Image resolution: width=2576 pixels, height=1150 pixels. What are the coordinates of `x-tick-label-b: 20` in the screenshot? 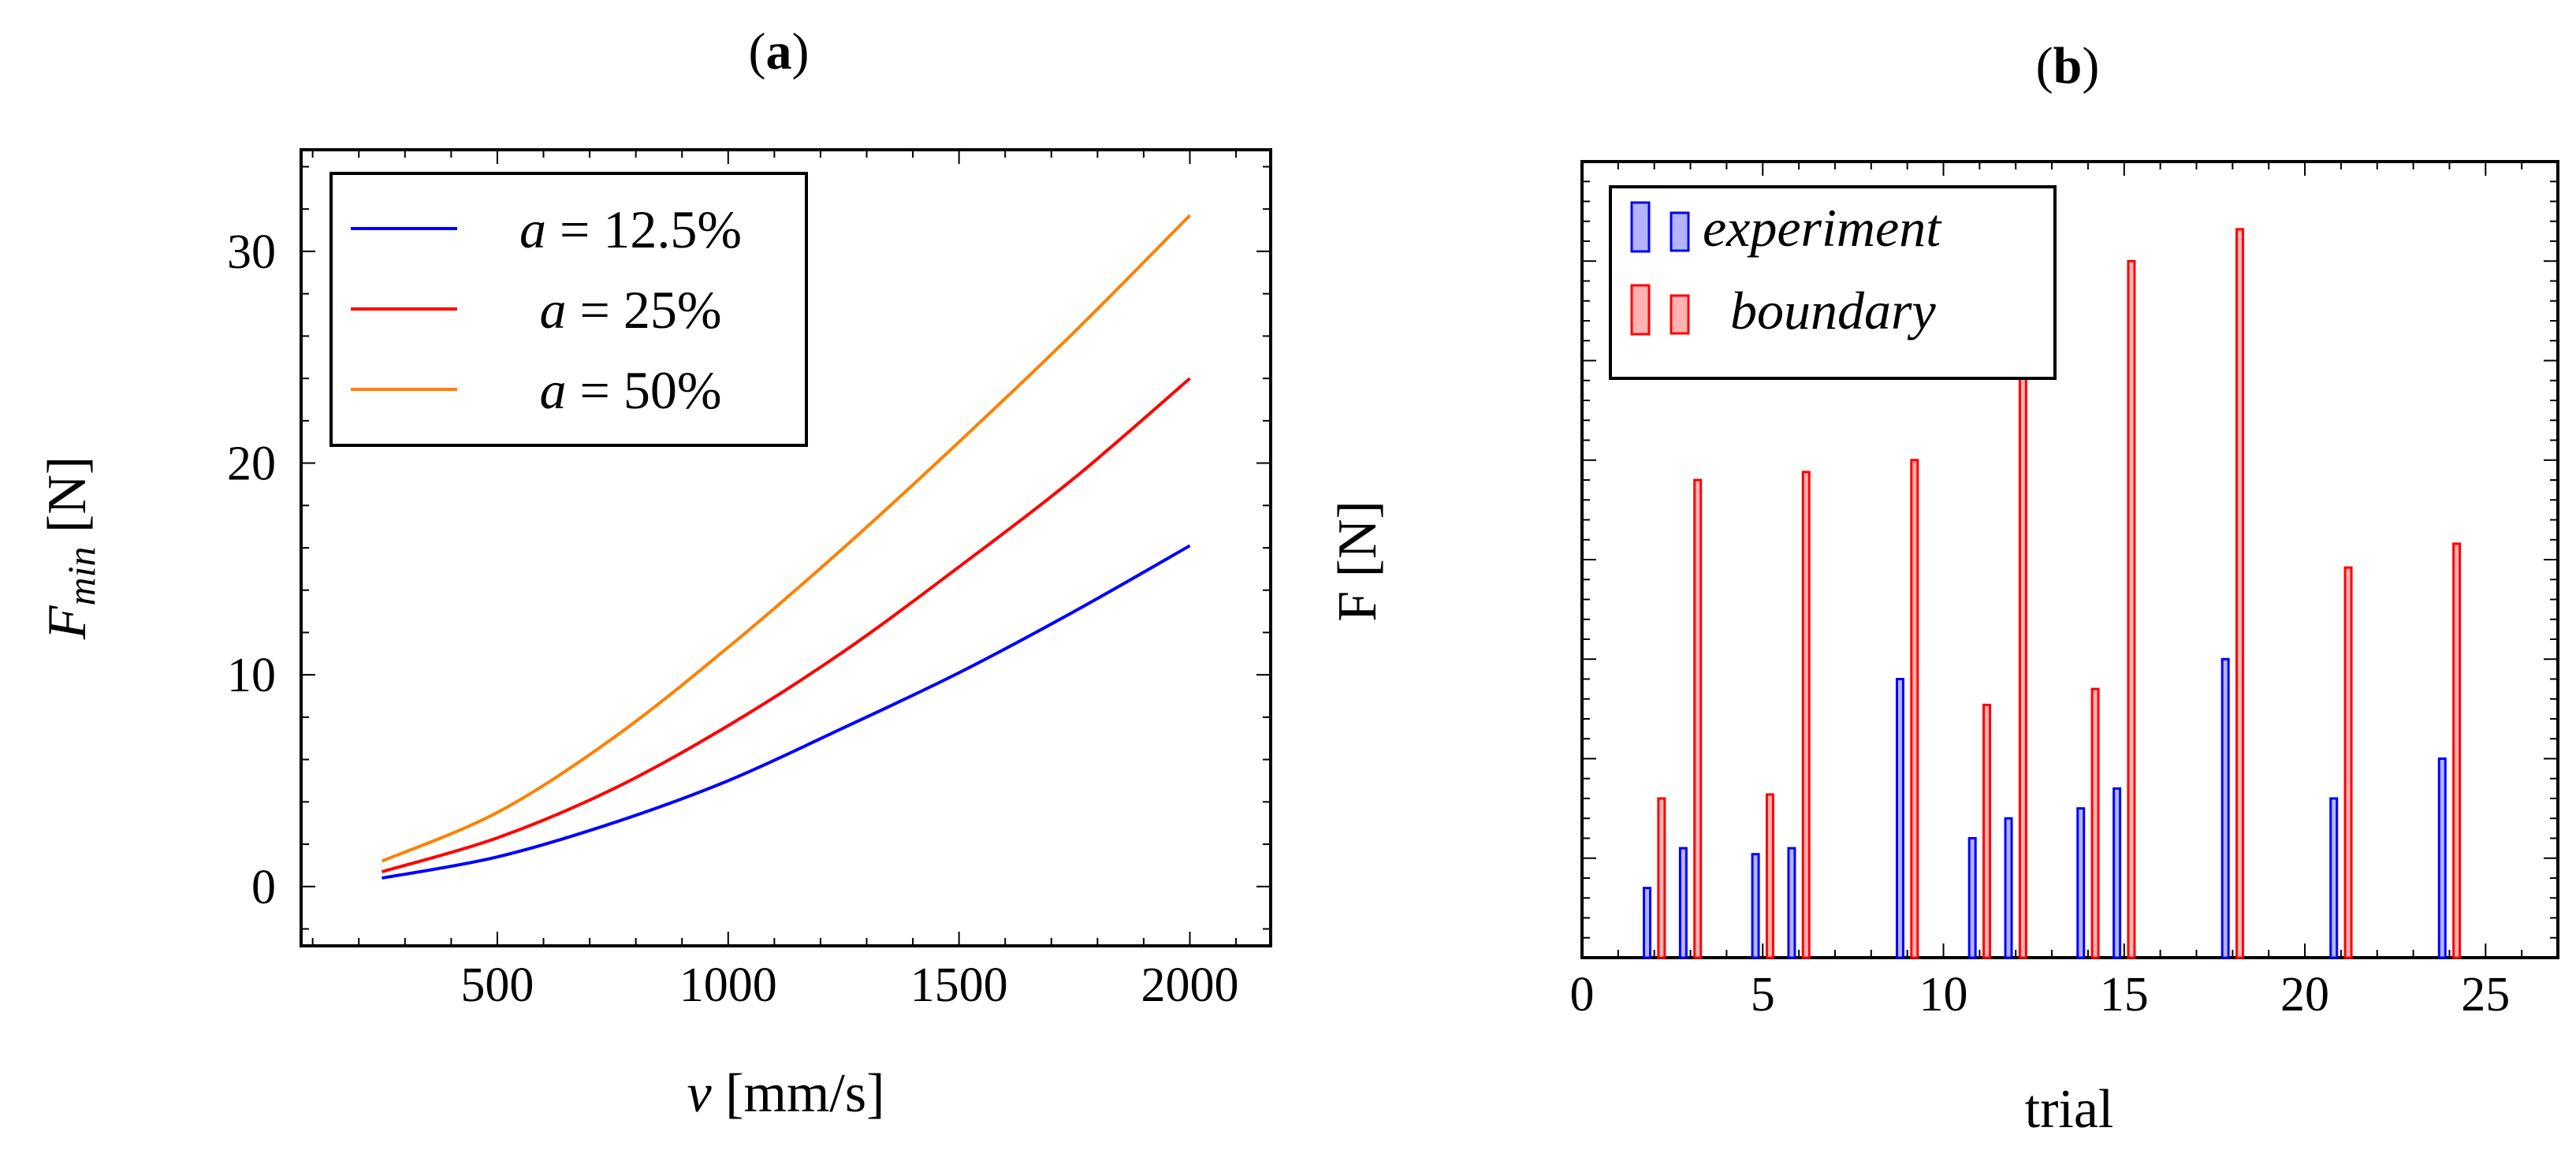 It's located at (2304, 995).